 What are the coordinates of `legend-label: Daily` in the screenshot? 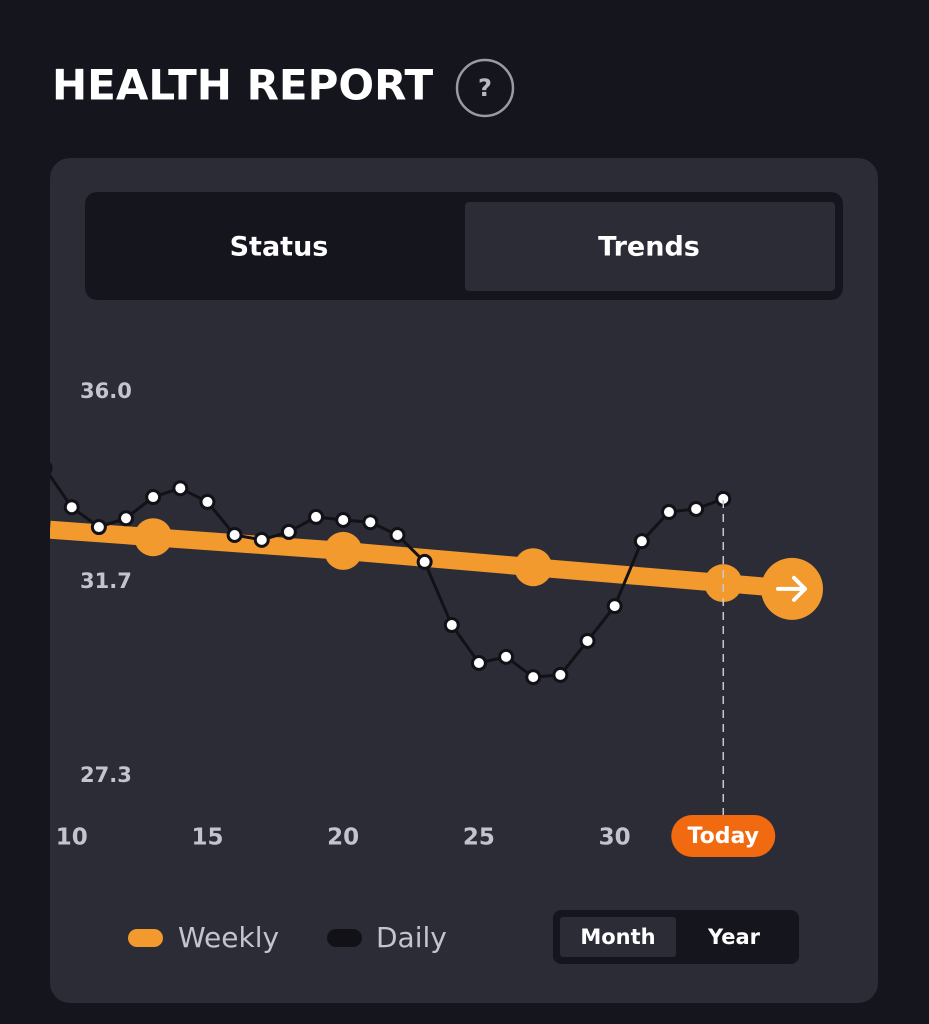 It's located at (411, 937).